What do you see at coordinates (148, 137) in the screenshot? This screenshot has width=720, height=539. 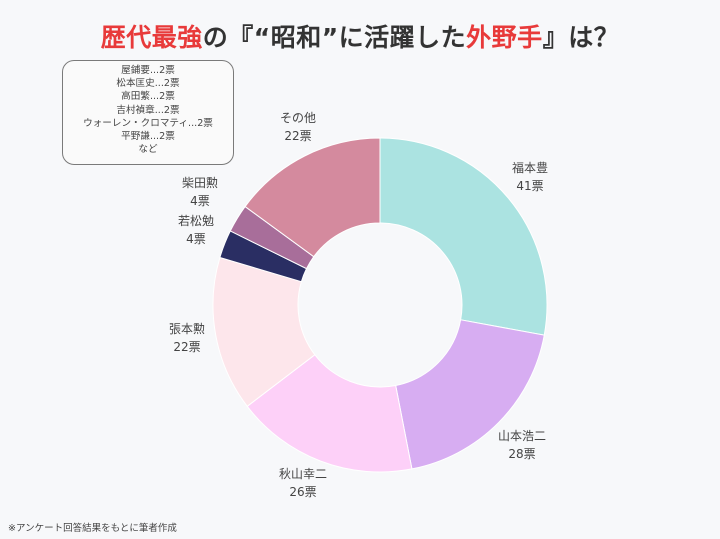 I see `others-line: 平野謙...2票` at bounding box center [148, 137].